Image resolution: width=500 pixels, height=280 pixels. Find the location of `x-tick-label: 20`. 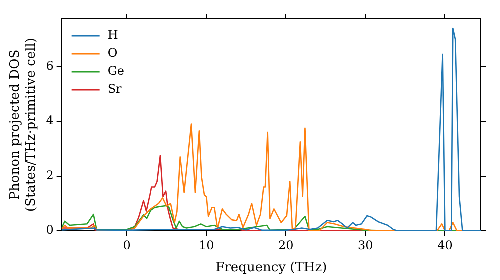

x-tick-label: 20 is located at coordinates (286, 245).